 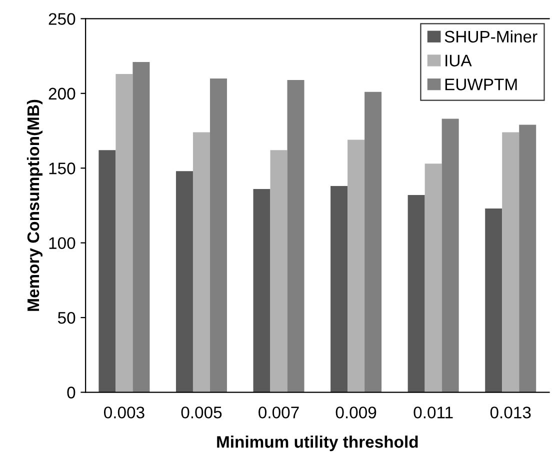 I want to click on x-tick-label: 0.003, so click(x=124, y=412).